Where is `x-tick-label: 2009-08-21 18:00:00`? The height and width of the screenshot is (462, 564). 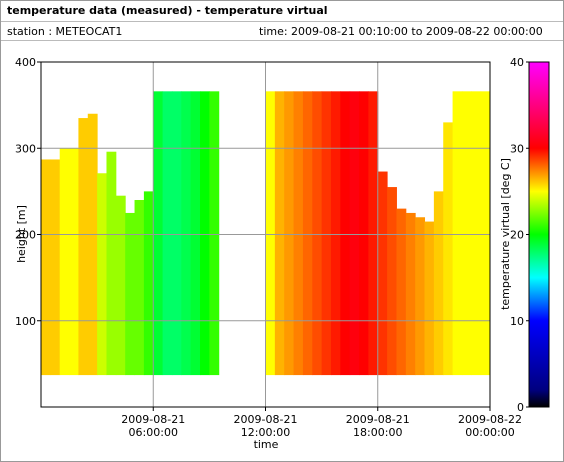
x-tick-label: 2009-08-21 18:00:00 is located at coordinates (378, 426).